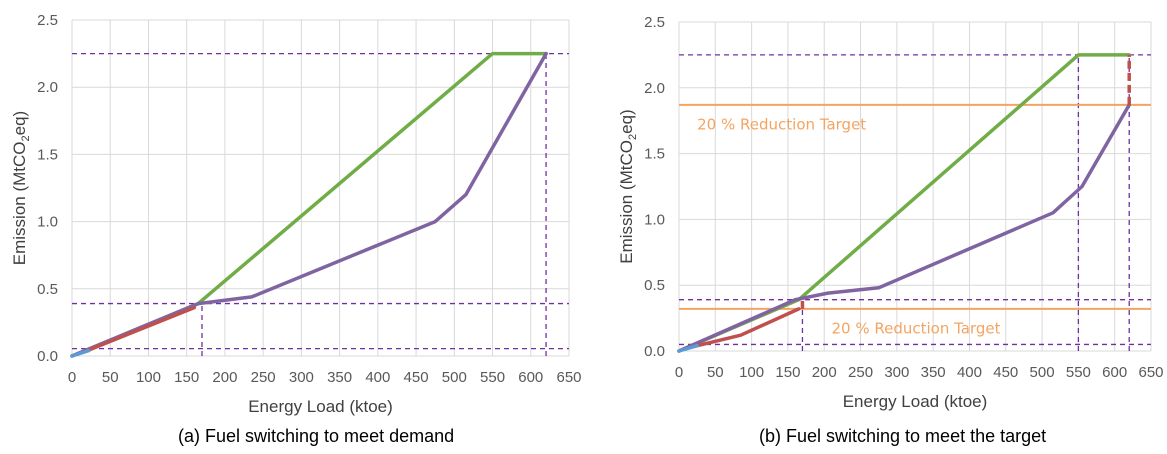 This screenshot has height=454, width=1167. What do you see at coordinates (316, 436) in the screenshot?
I see `caption-a: (a) Fuel switching to meet demand` at bounding box center [316, 436].